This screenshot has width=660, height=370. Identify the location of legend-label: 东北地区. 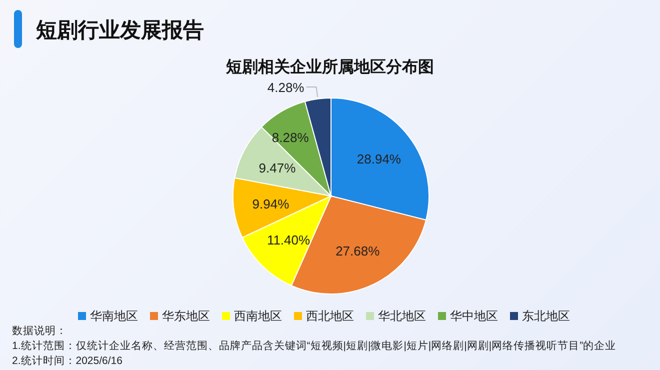
(546, 316).